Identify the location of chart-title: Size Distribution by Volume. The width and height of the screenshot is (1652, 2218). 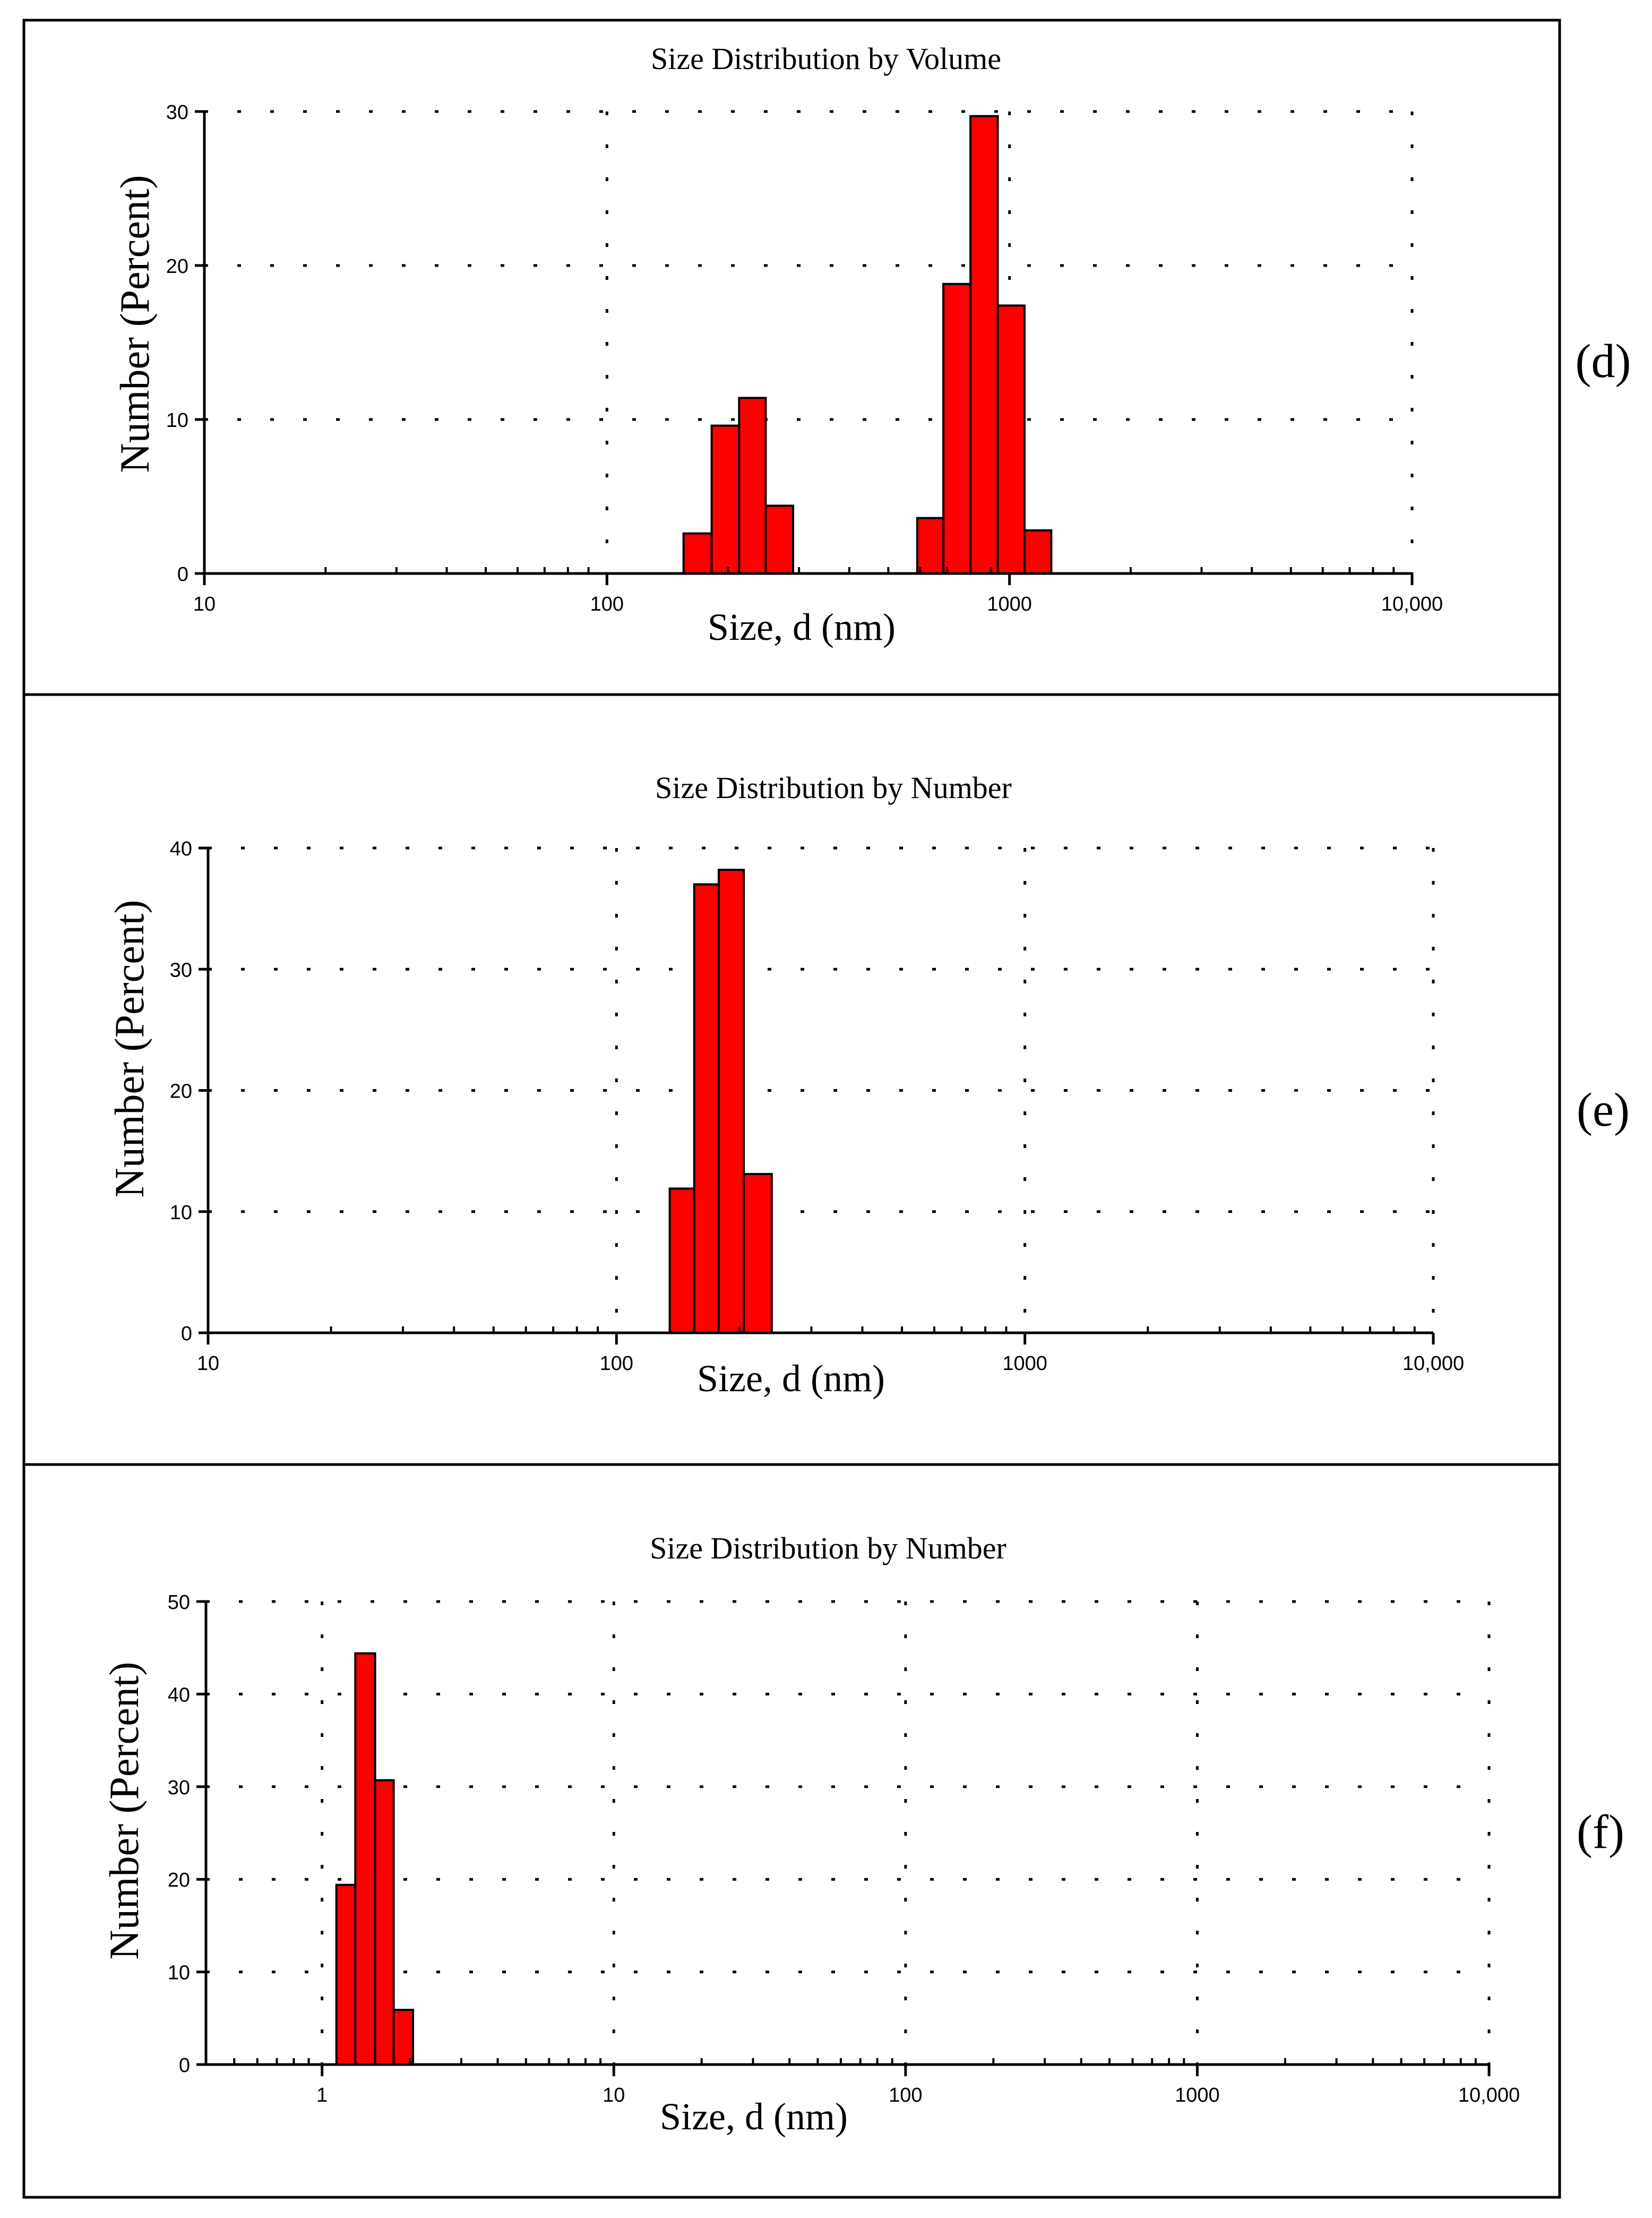
(826, 58).